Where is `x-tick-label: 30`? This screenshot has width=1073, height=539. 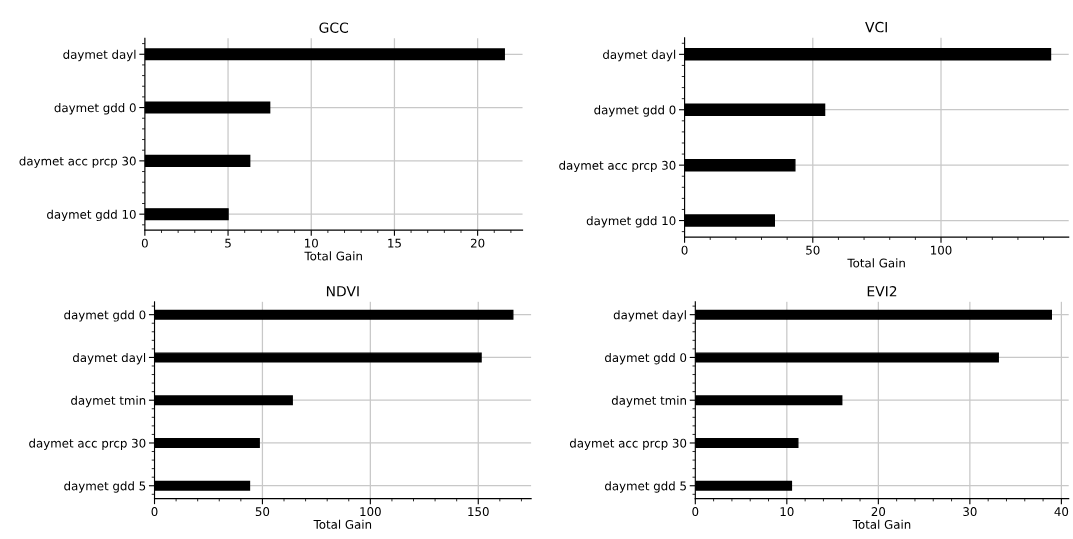
x-tick-label: 30 is located at coordinates (970, 512).